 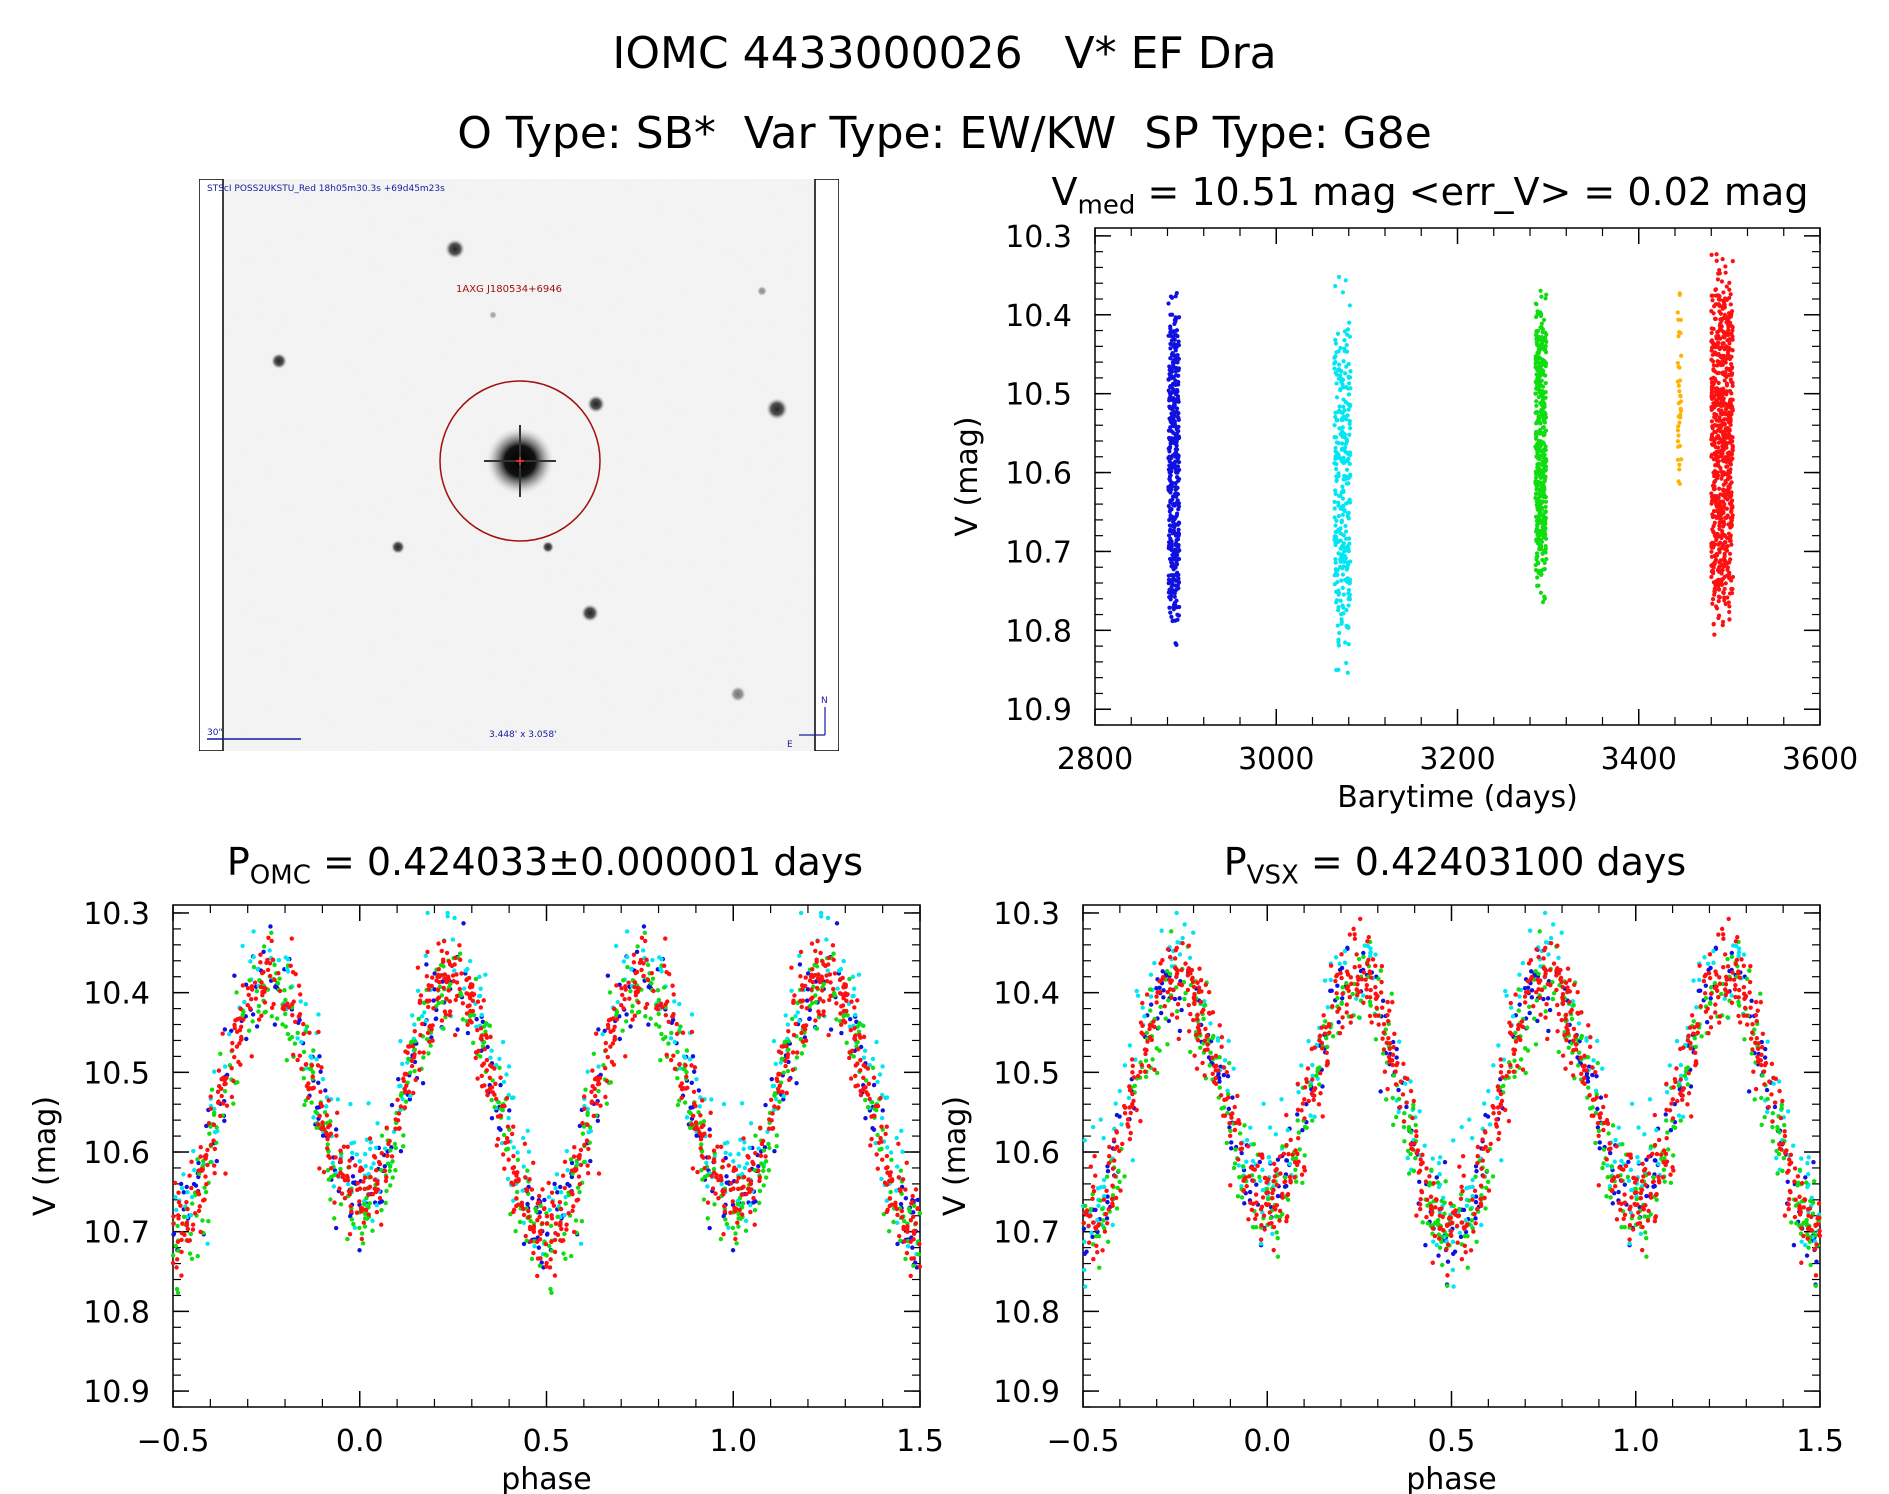 I want to click on y-tick-label: 10.4, so click(x=1038, y=316).